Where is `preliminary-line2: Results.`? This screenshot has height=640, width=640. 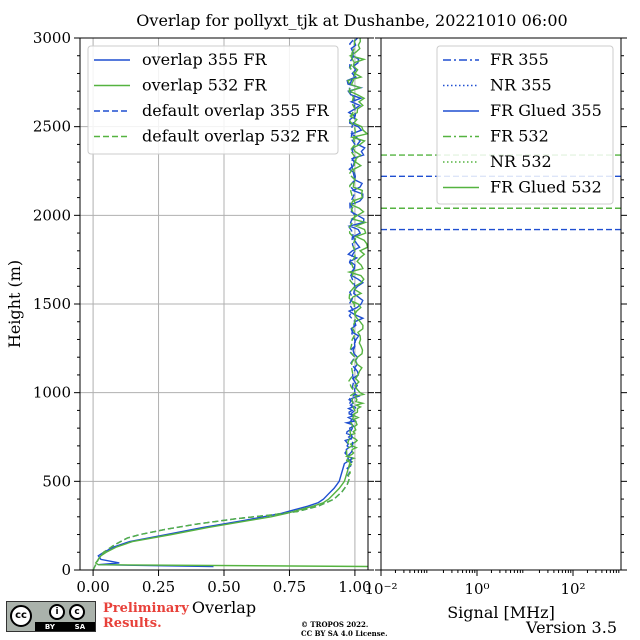 preliminary-line2: Results. is located at coordinates (132, 623).